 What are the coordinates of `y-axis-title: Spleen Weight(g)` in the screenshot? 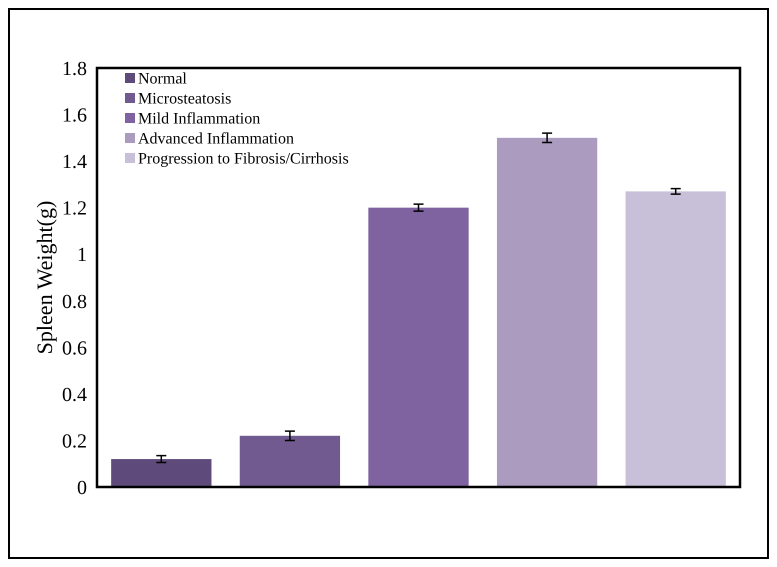 It's located at (44, 277).